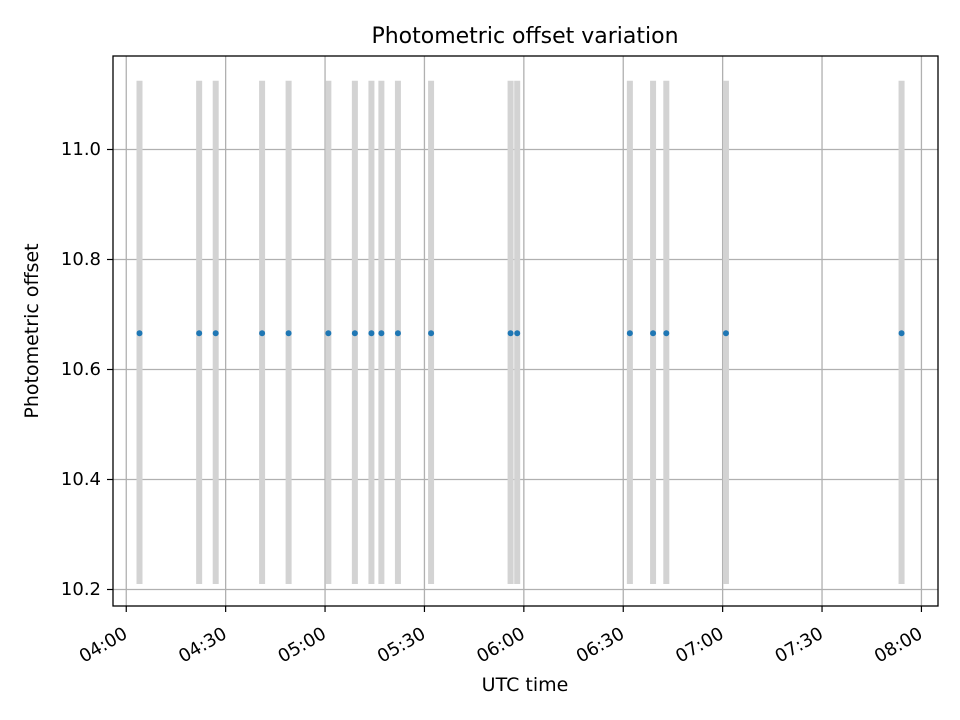  Describe the element at coordinates (81, 479) in the screenshot. I see `y-tick-label: 10.4` at that location.